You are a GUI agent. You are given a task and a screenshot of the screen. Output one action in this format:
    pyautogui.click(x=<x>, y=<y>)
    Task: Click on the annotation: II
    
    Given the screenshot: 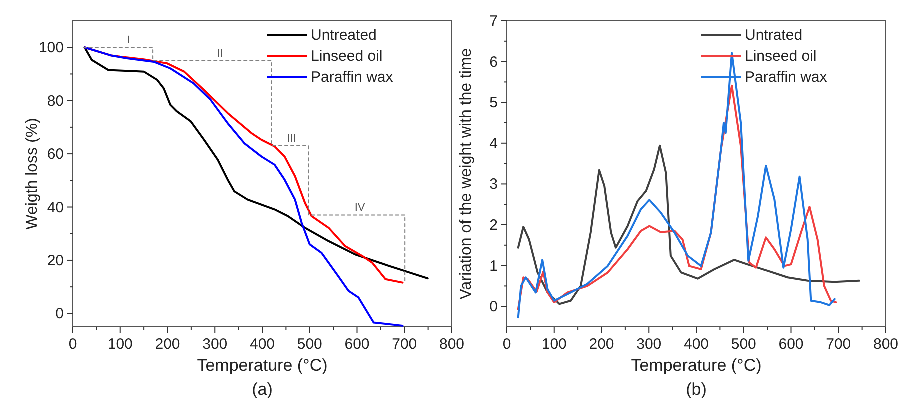 What is the action you would take?
    pyautogui.click(x=220, y=54)
    